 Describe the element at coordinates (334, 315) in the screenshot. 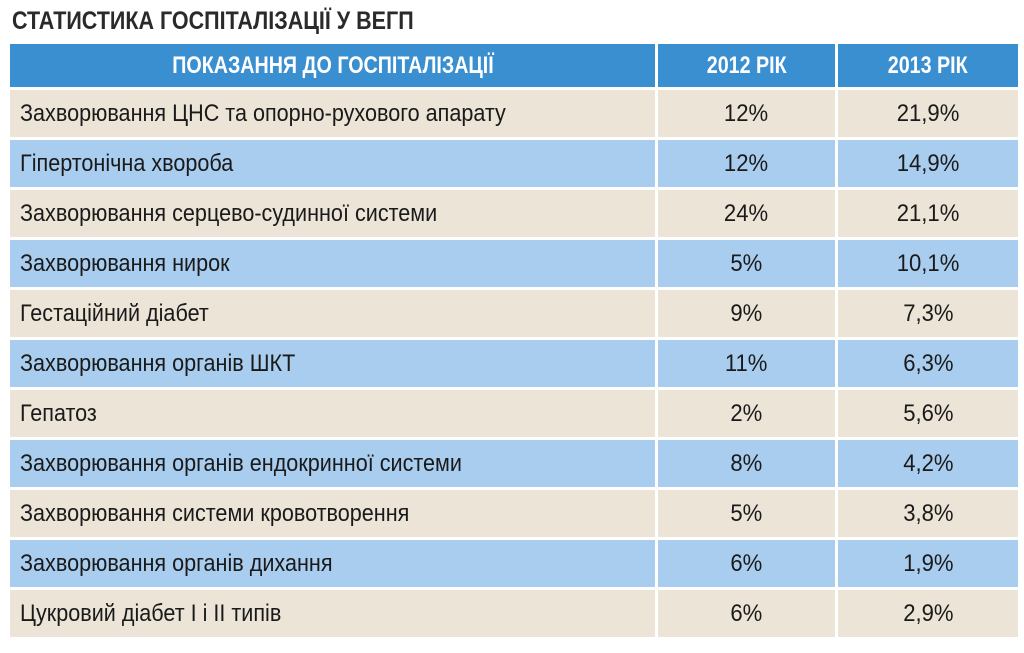

I see `table-cell-row-label: Гестаційний діабет` at that location.